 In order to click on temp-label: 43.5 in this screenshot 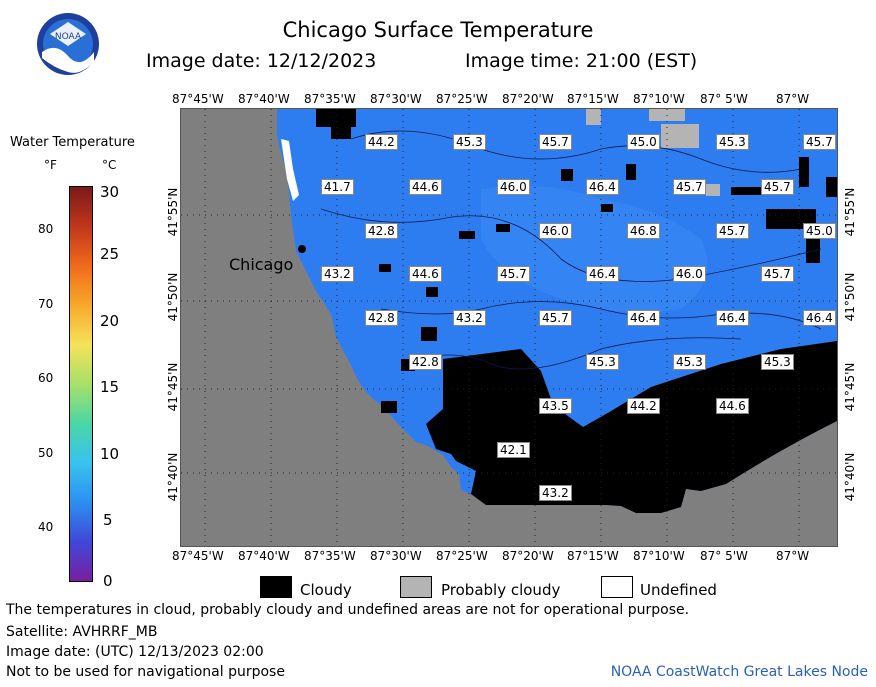, I will do `click(555, 406)`.